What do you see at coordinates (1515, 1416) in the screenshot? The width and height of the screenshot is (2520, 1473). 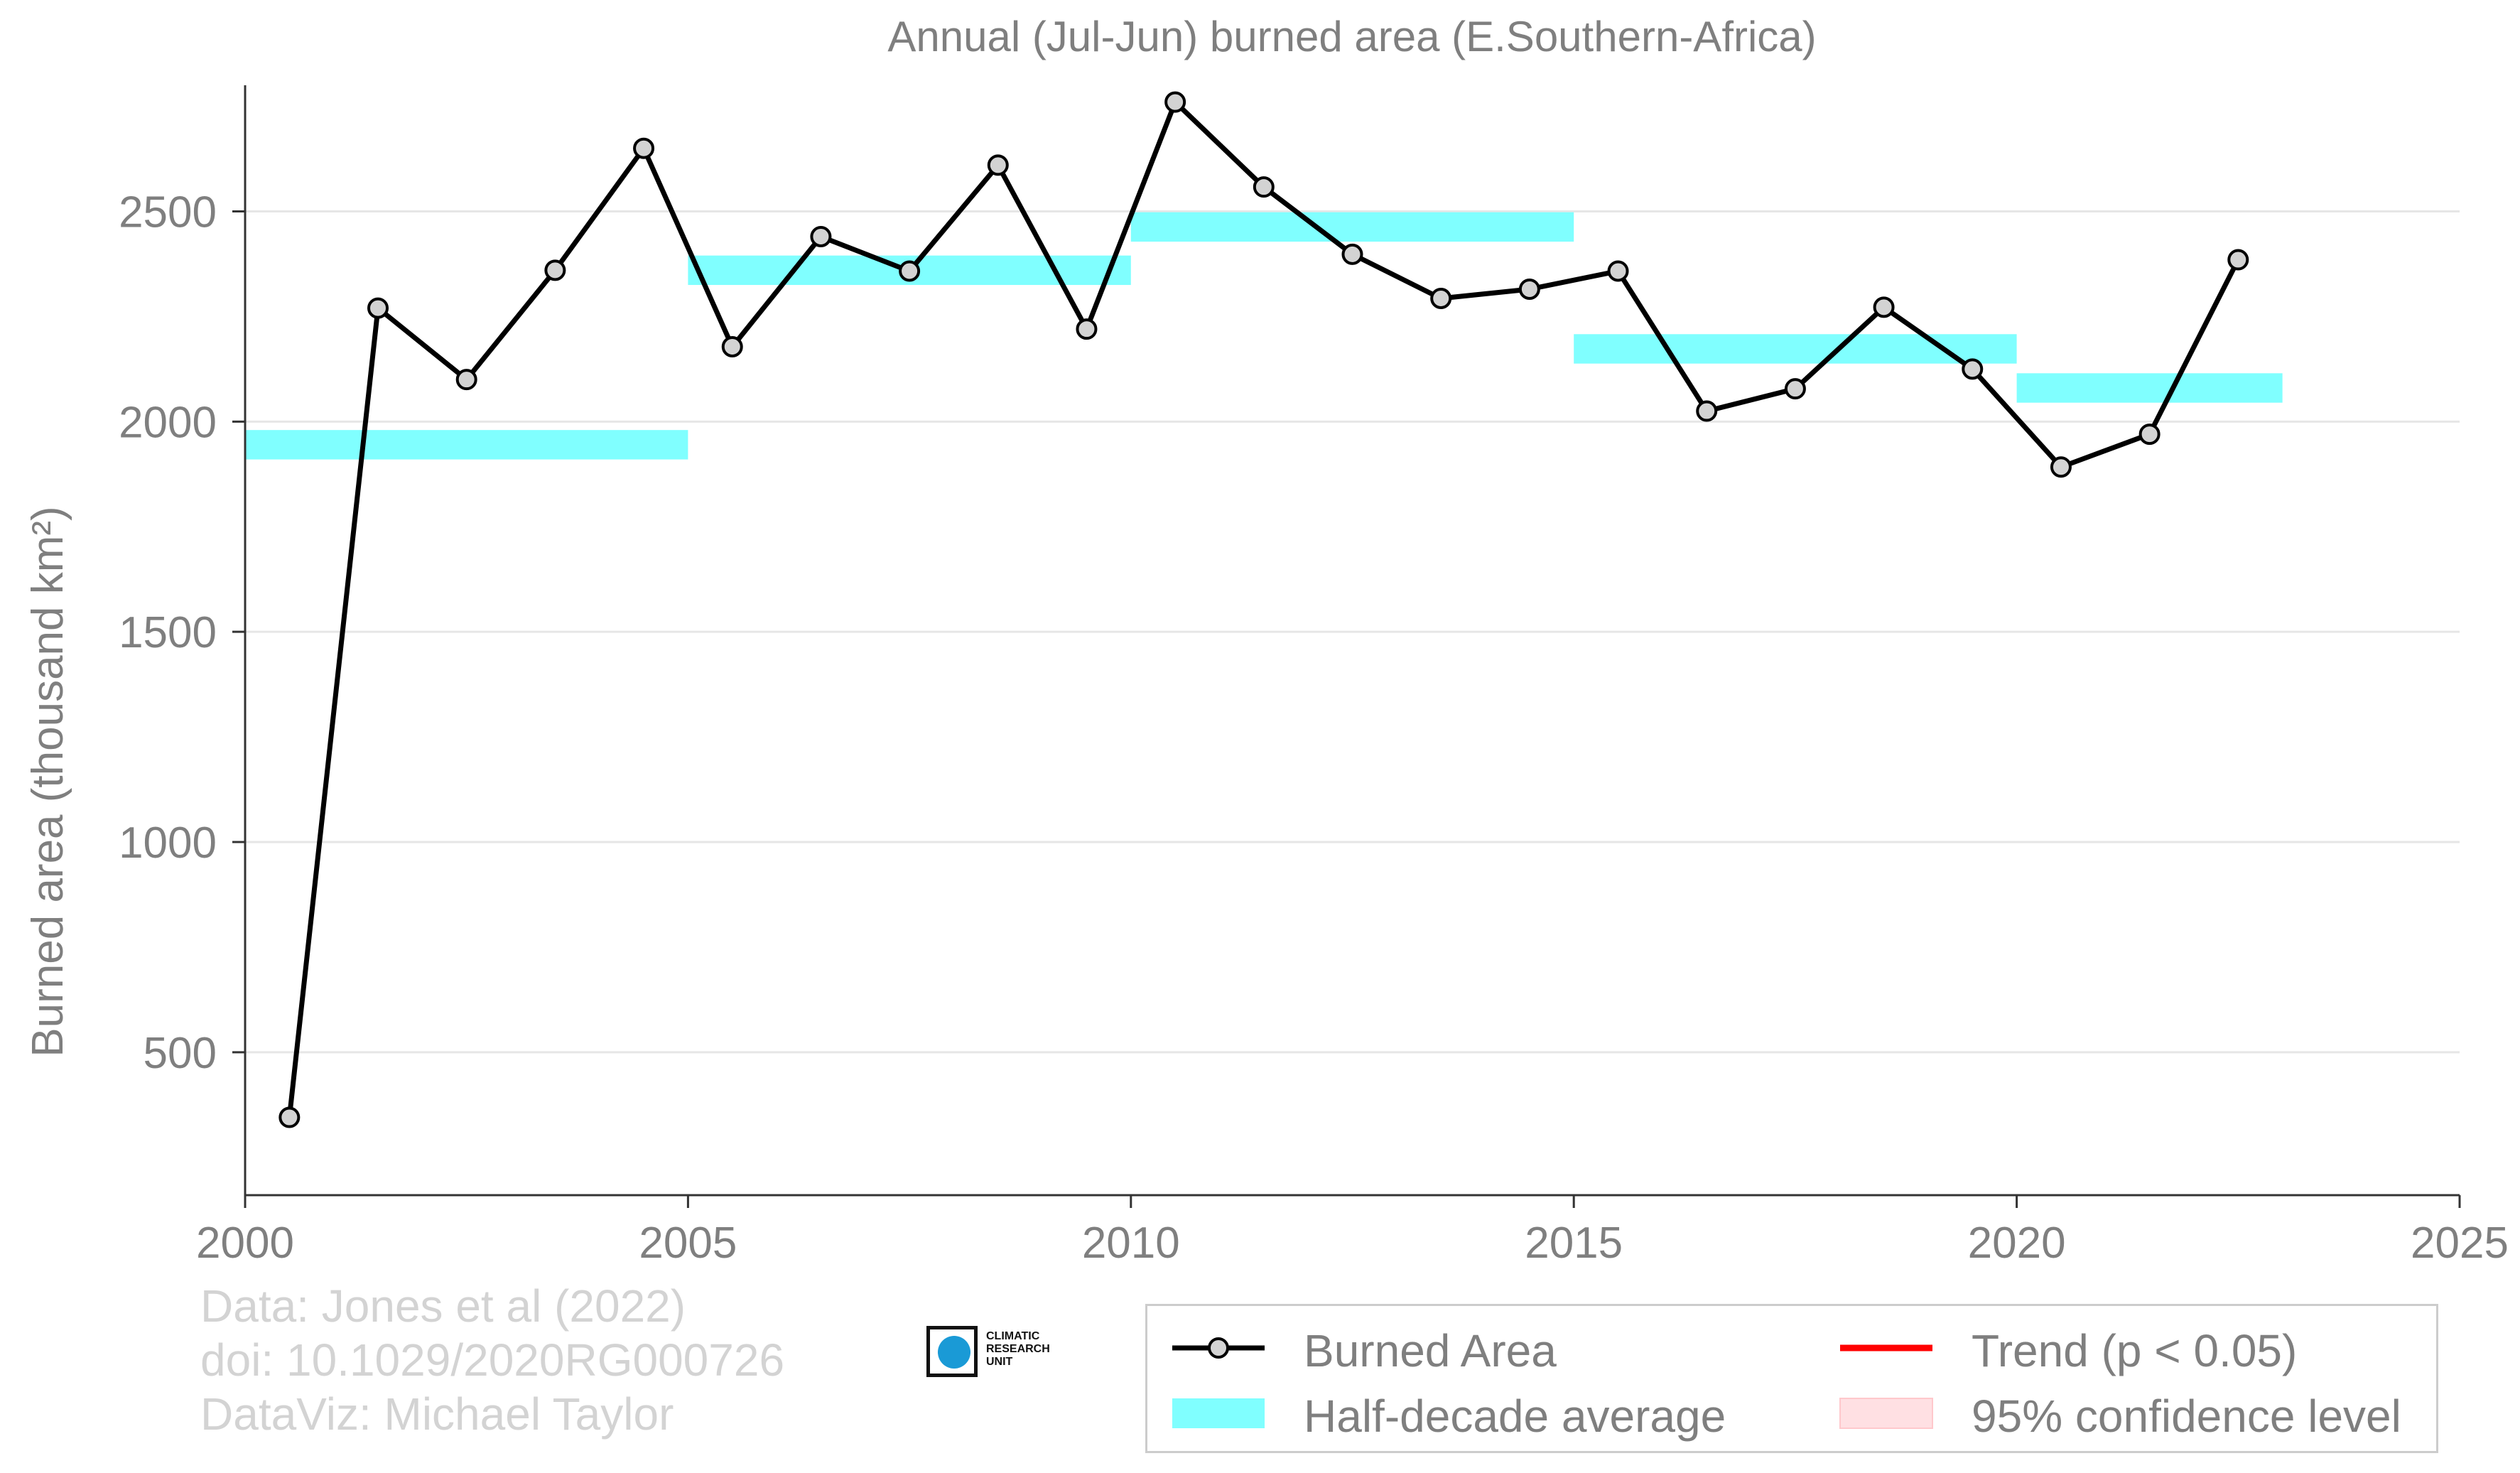 I see `legend-label: Half-decade average` at bounding box center [1515, 1416].